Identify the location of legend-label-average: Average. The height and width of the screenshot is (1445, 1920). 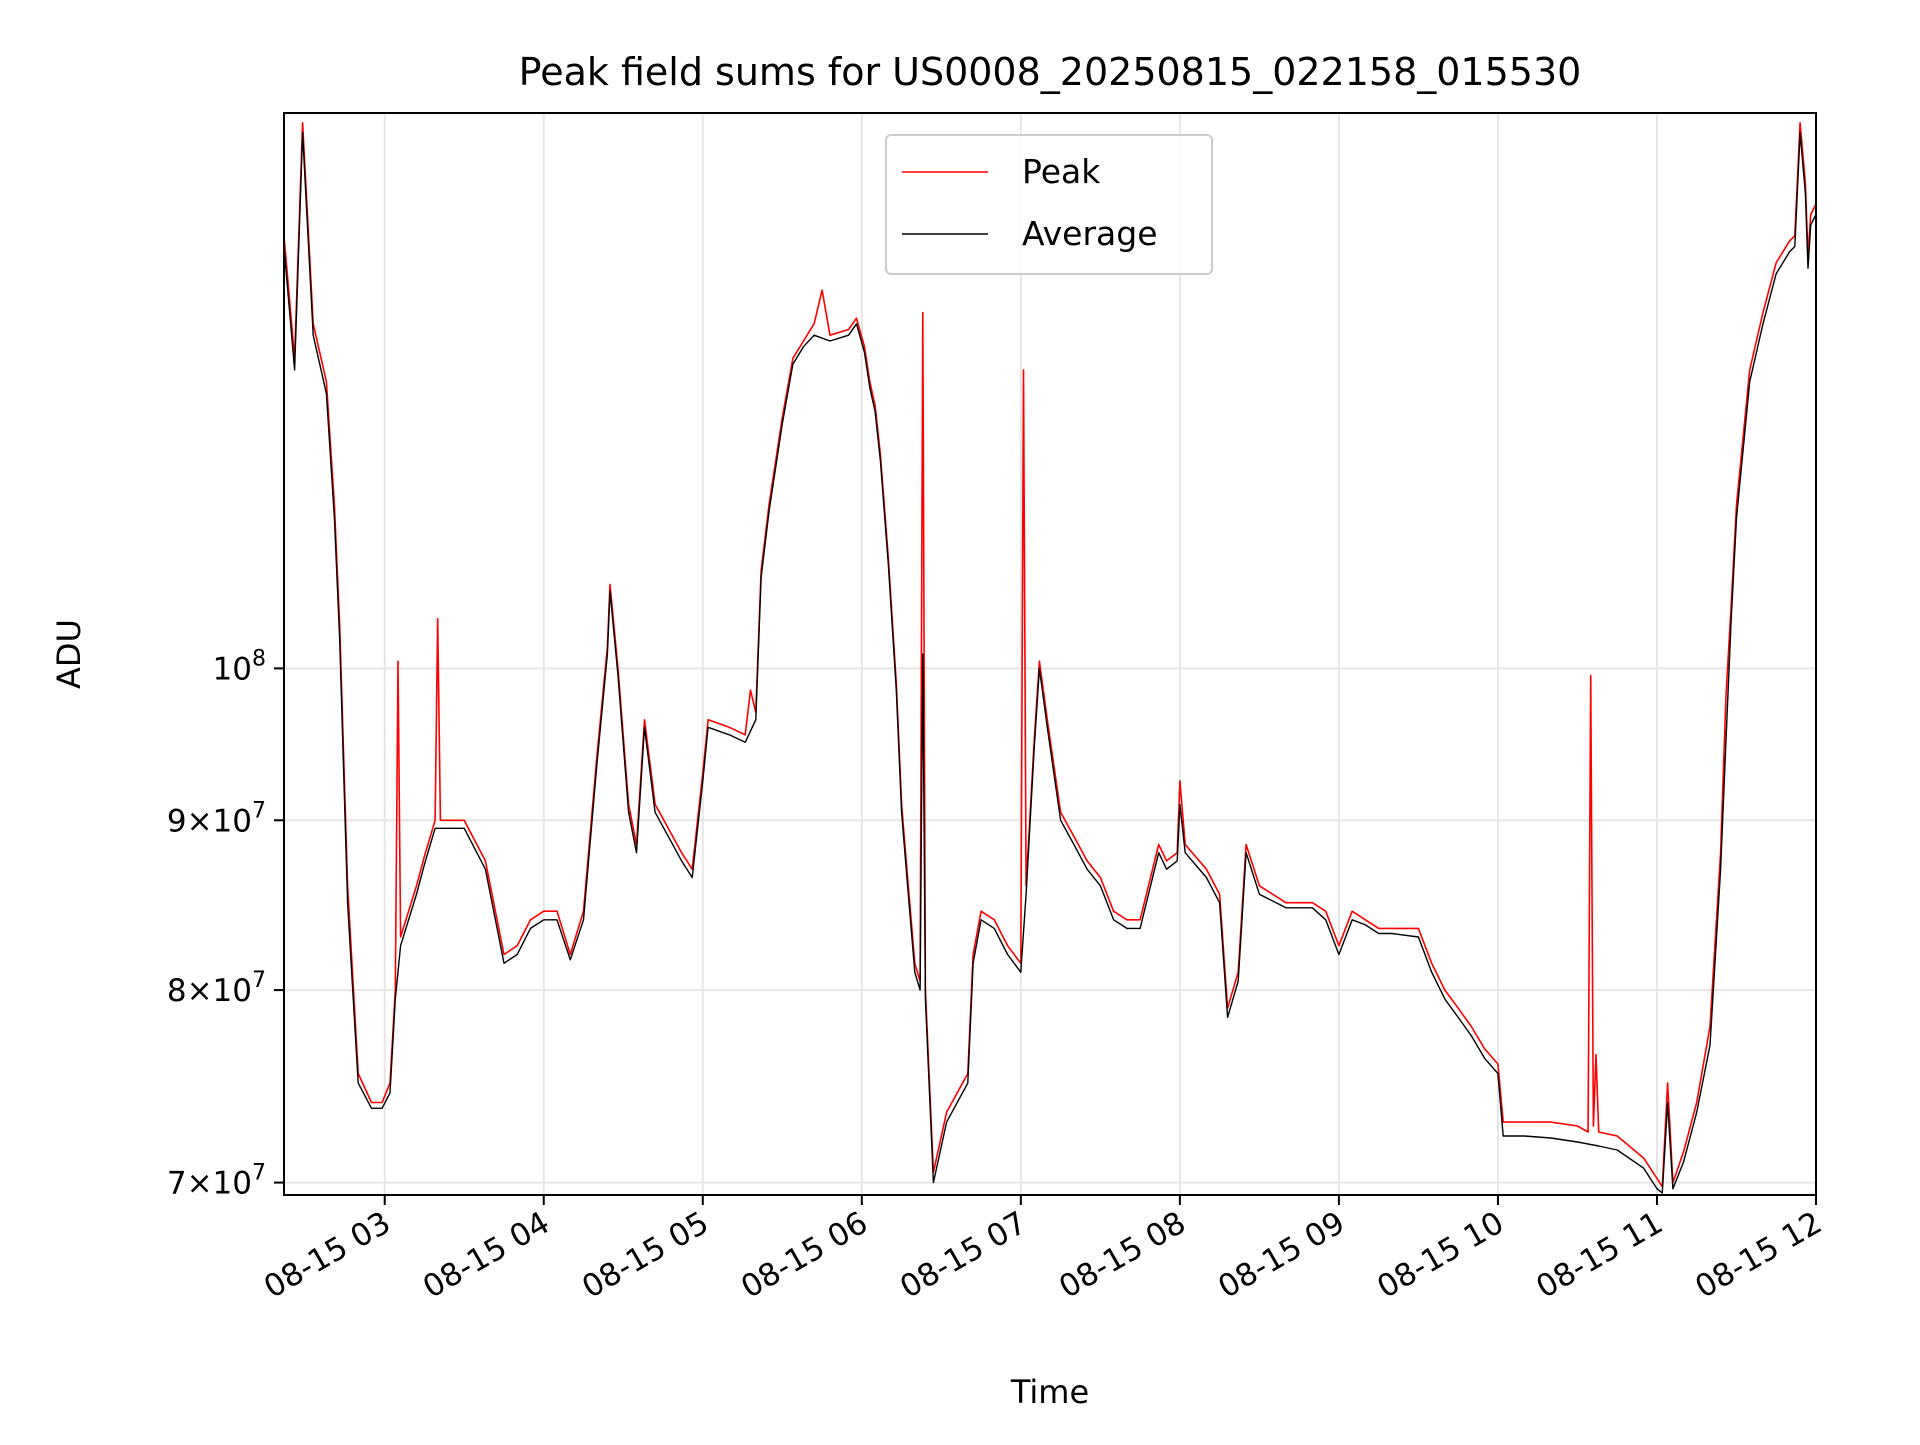
(1090, 233).